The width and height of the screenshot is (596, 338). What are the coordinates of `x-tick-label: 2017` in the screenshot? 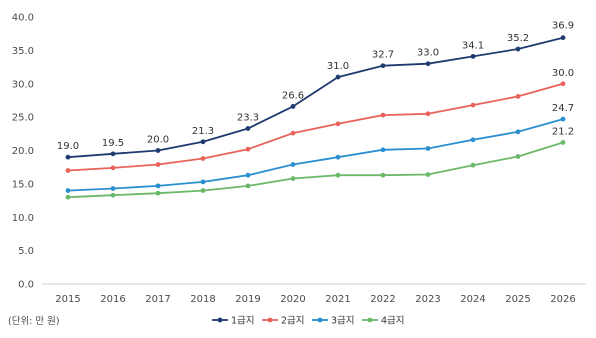 It's located at (157, 299).